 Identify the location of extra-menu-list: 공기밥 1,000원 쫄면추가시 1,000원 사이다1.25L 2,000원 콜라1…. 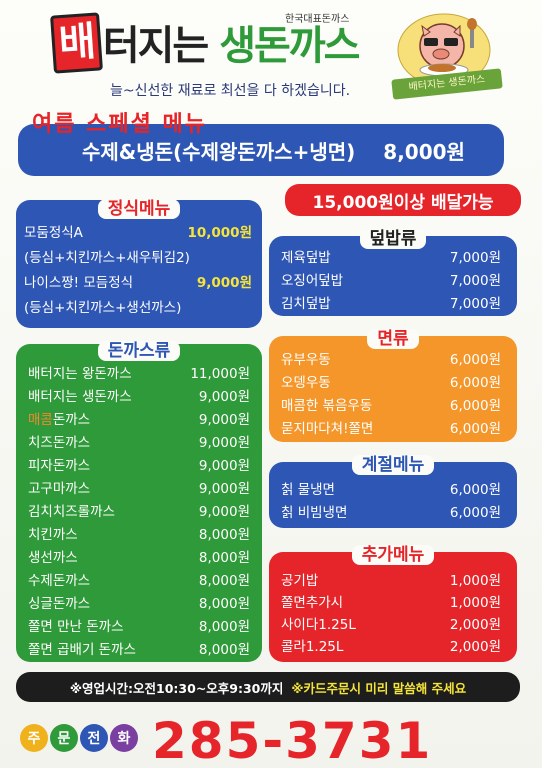
(391, 612).